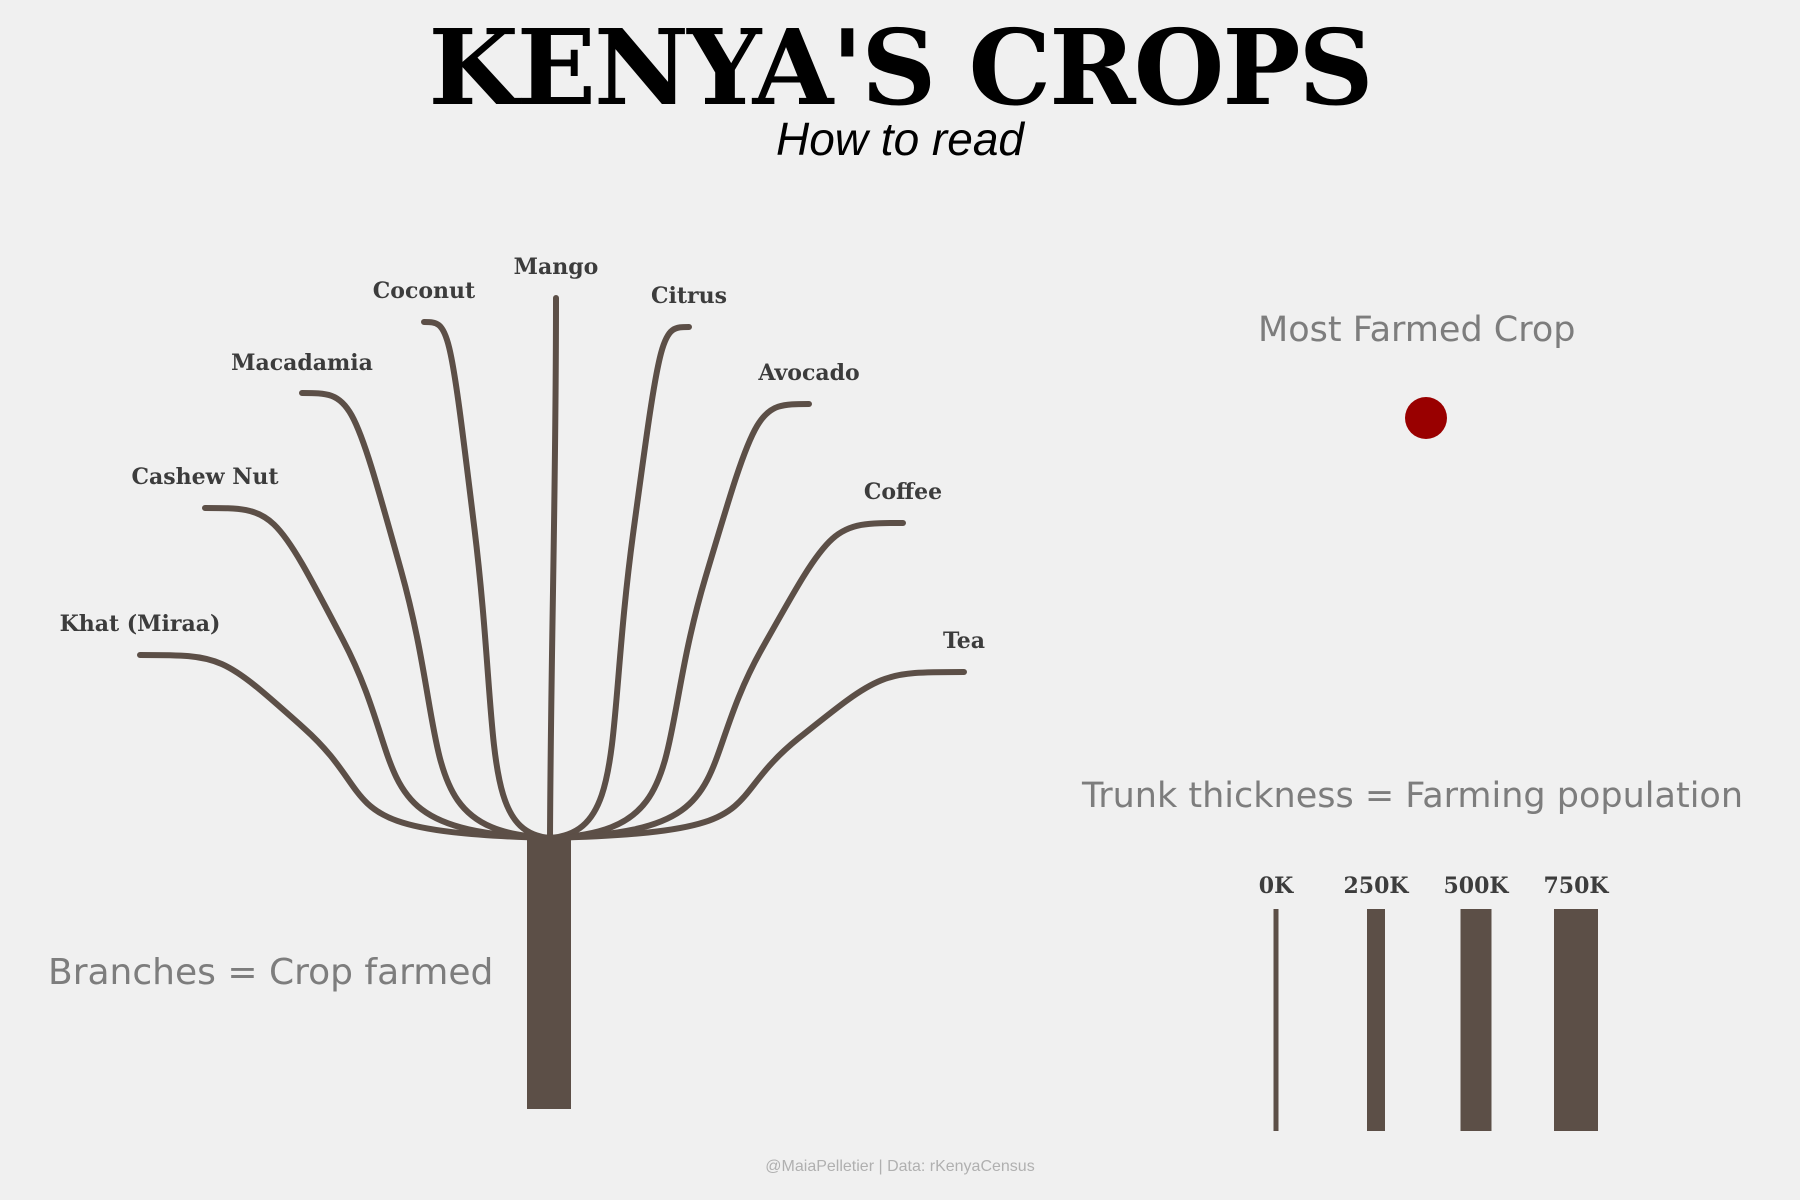 The image size is (1800, 1200). What do you see at coordinates (424, 291) in the screenshot?
I see `branch-label: Coconut` at bounding box center [424, 291].